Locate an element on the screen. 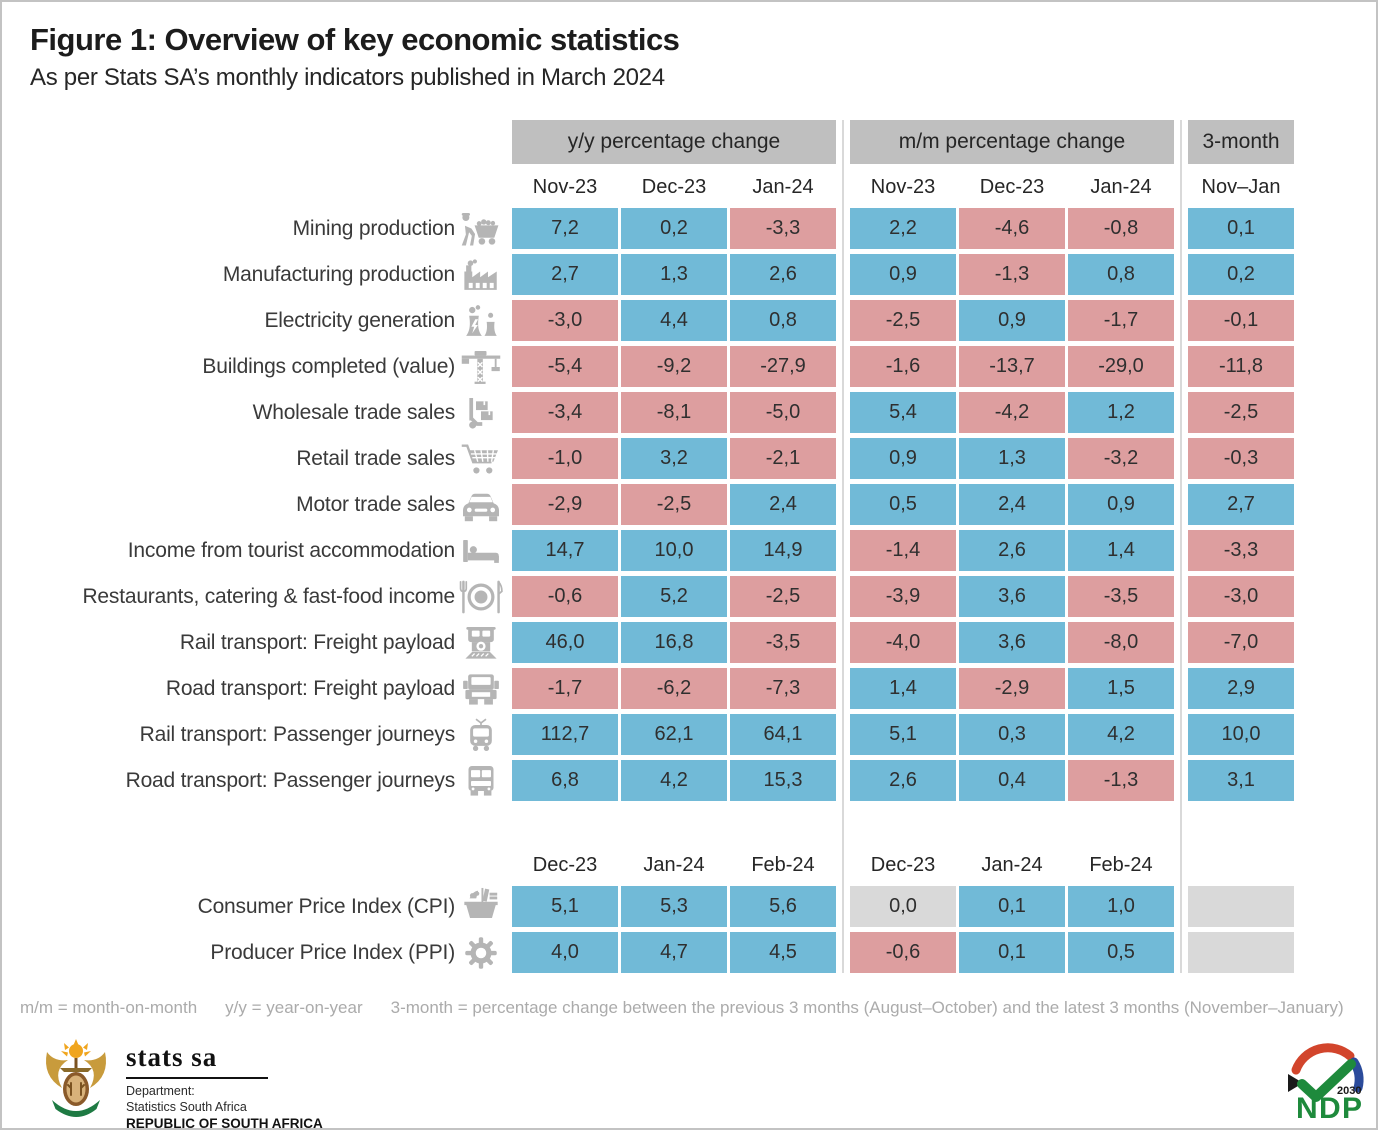 Image resolution: width=1378 pixels, height=1133 pixels. value-cell-mom: -2,5 is located at coordinates (903, 320).